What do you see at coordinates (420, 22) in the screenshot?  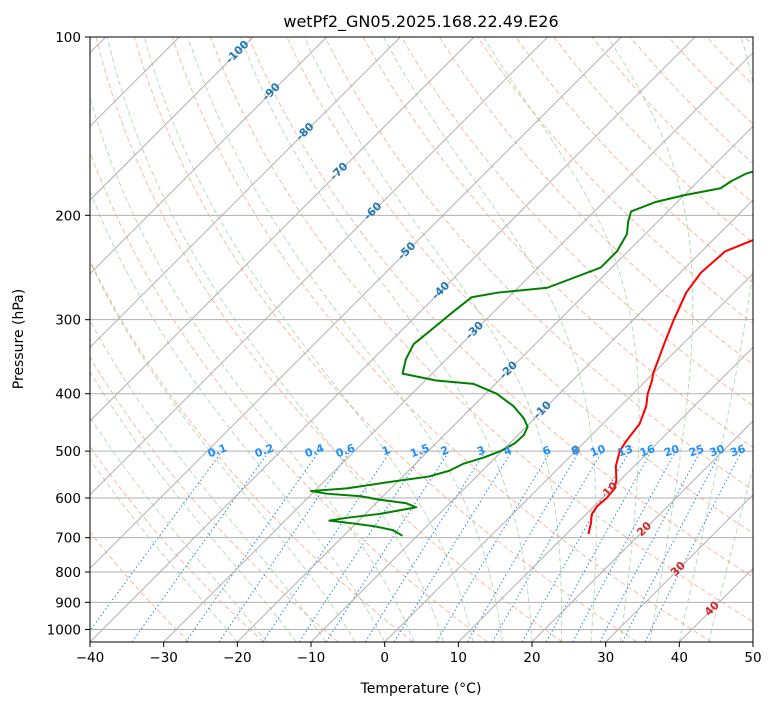 I see `chart-title: wetPf2_GN05.2025.168.22.49.E26` at bounding box center [420, 22].